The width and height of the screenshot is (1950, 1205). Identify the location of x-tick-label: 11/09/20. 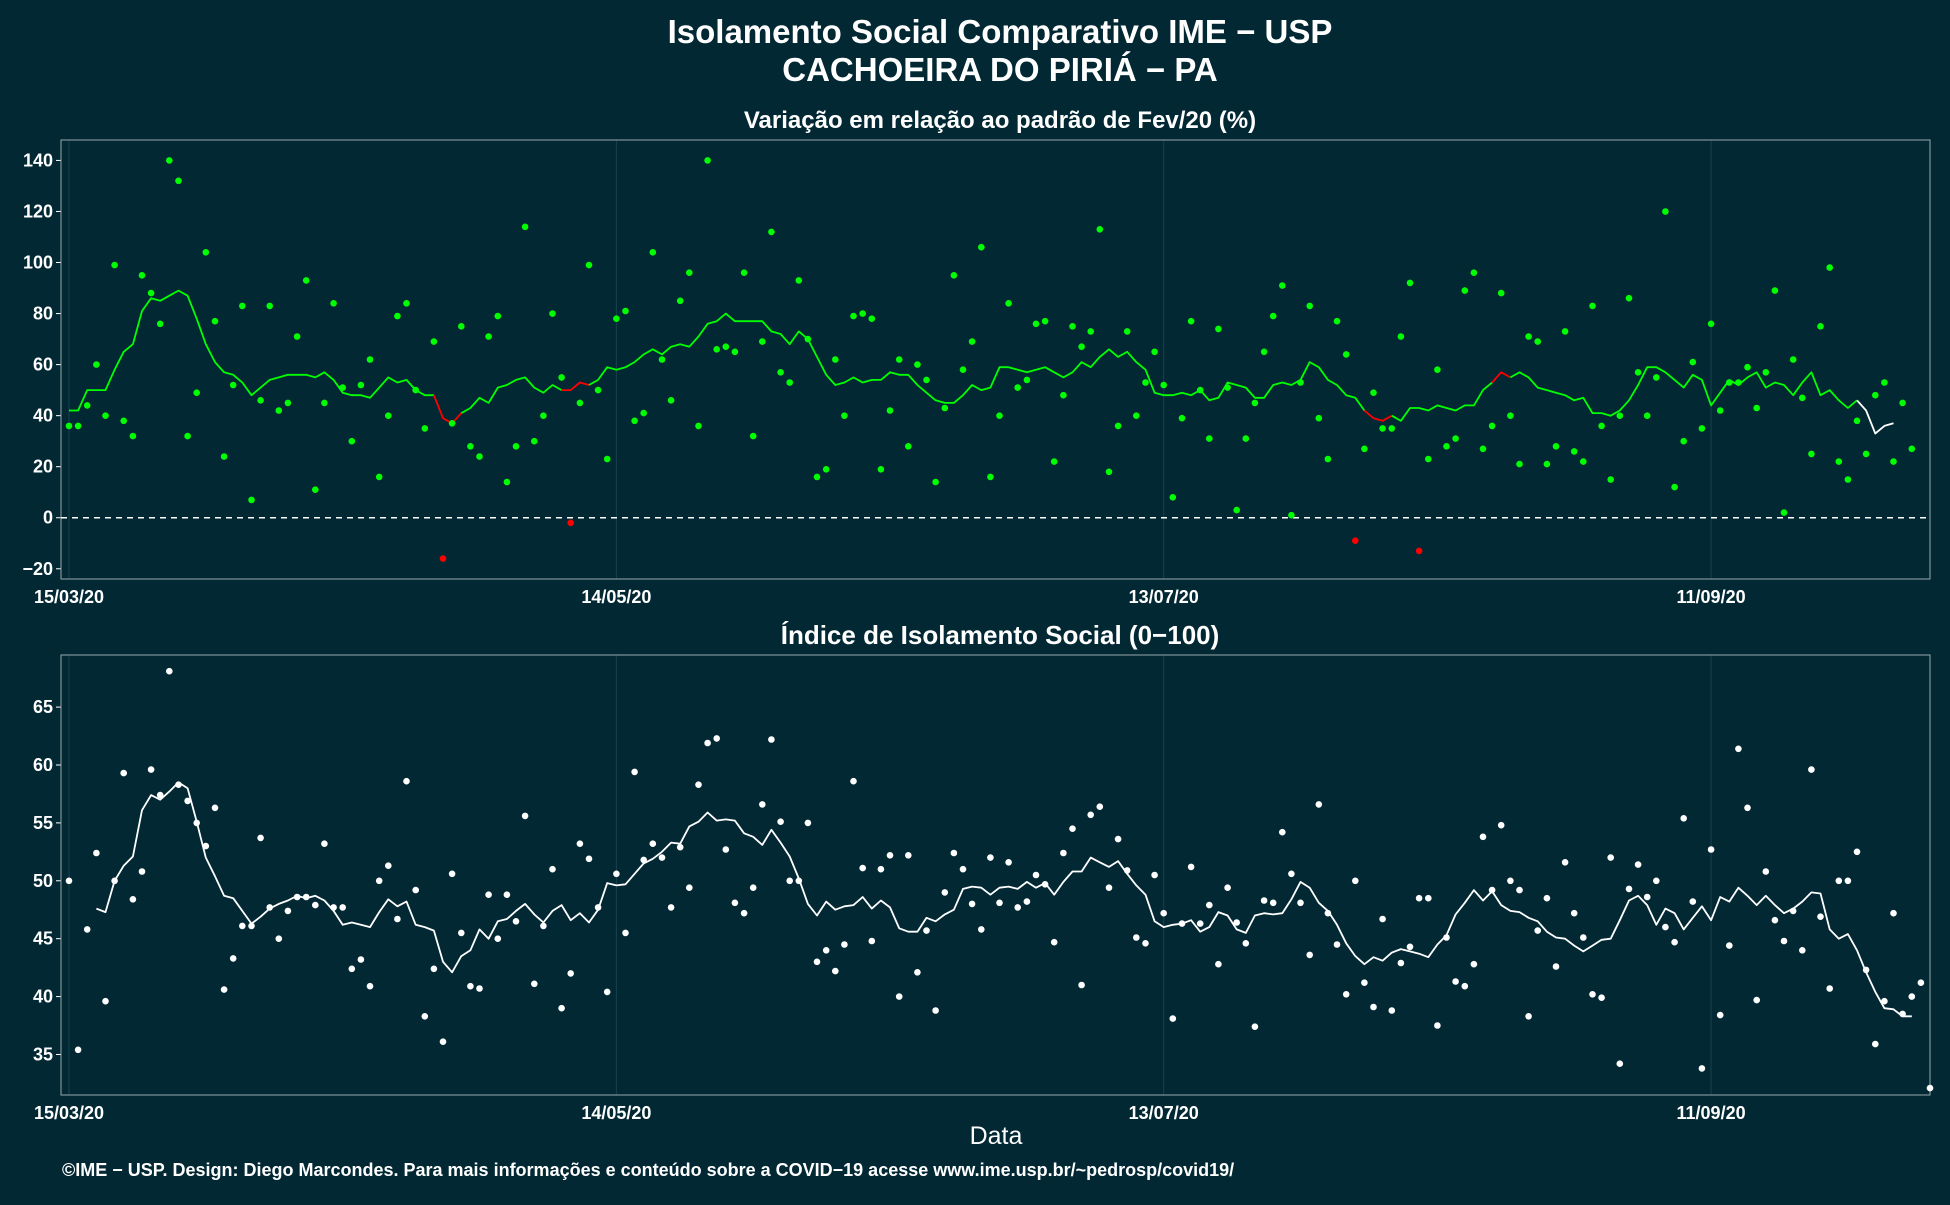
(1711, 1113).